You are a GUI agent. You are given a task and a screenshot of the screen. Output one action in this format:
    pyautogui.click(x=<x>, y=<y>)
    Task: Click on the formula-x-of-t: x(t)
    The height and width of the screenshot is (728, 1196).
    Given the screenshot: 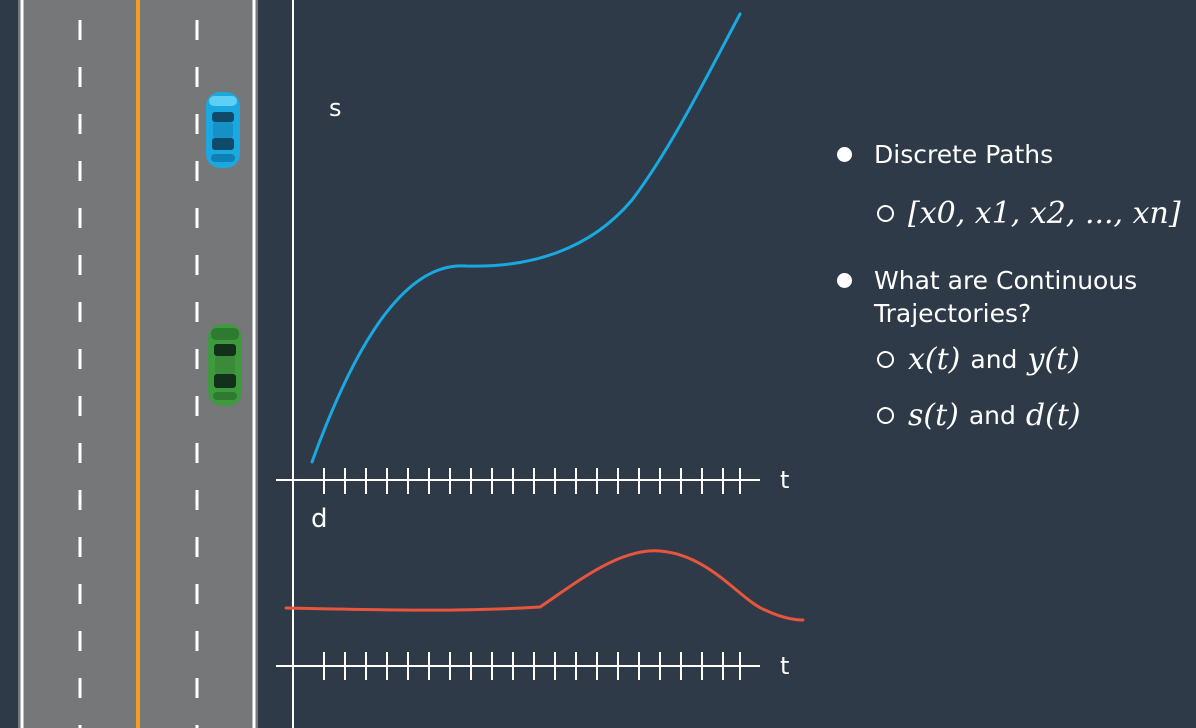 What is the action you would take?
    pyautogui.click(x=934, y=359)
    